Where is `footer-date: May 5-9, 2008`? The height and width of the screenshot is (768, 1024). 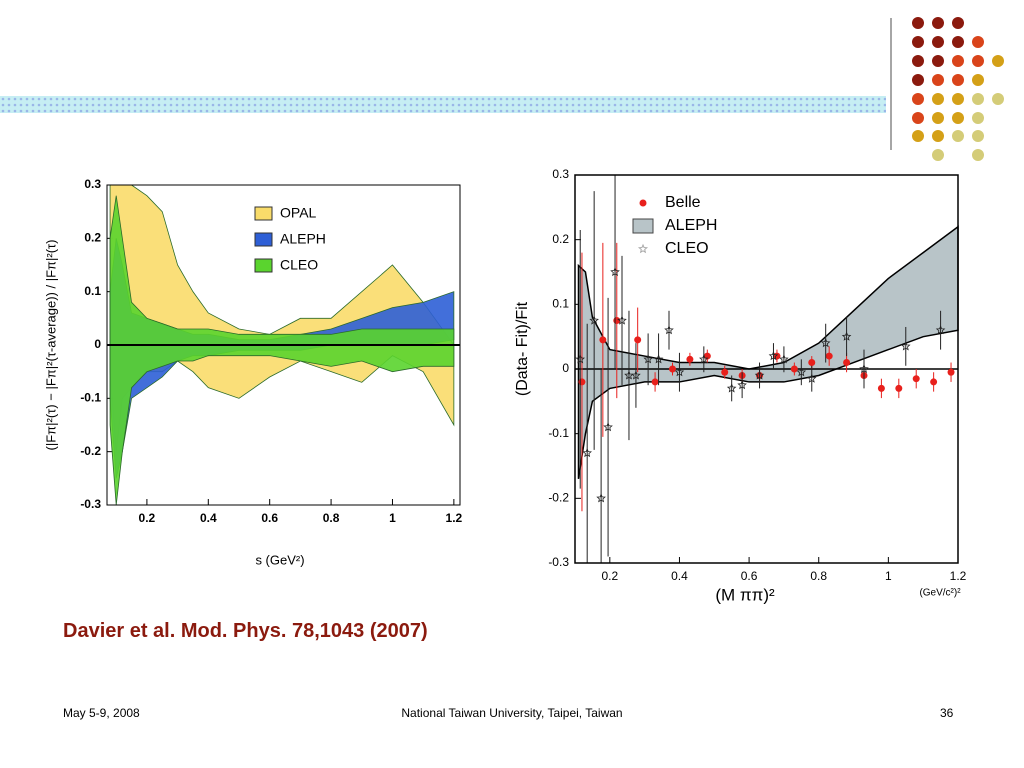
footer-date: May 5-9, 2008 is located at coordinates (101, 713).